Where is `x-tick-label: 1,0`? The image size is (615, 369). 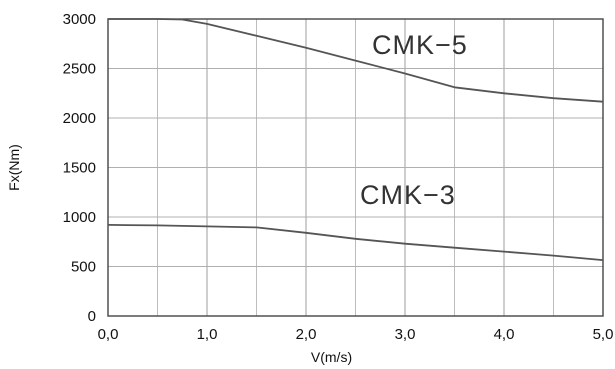 x-tick-label: 1,0 is located at coordinates (207, 334).